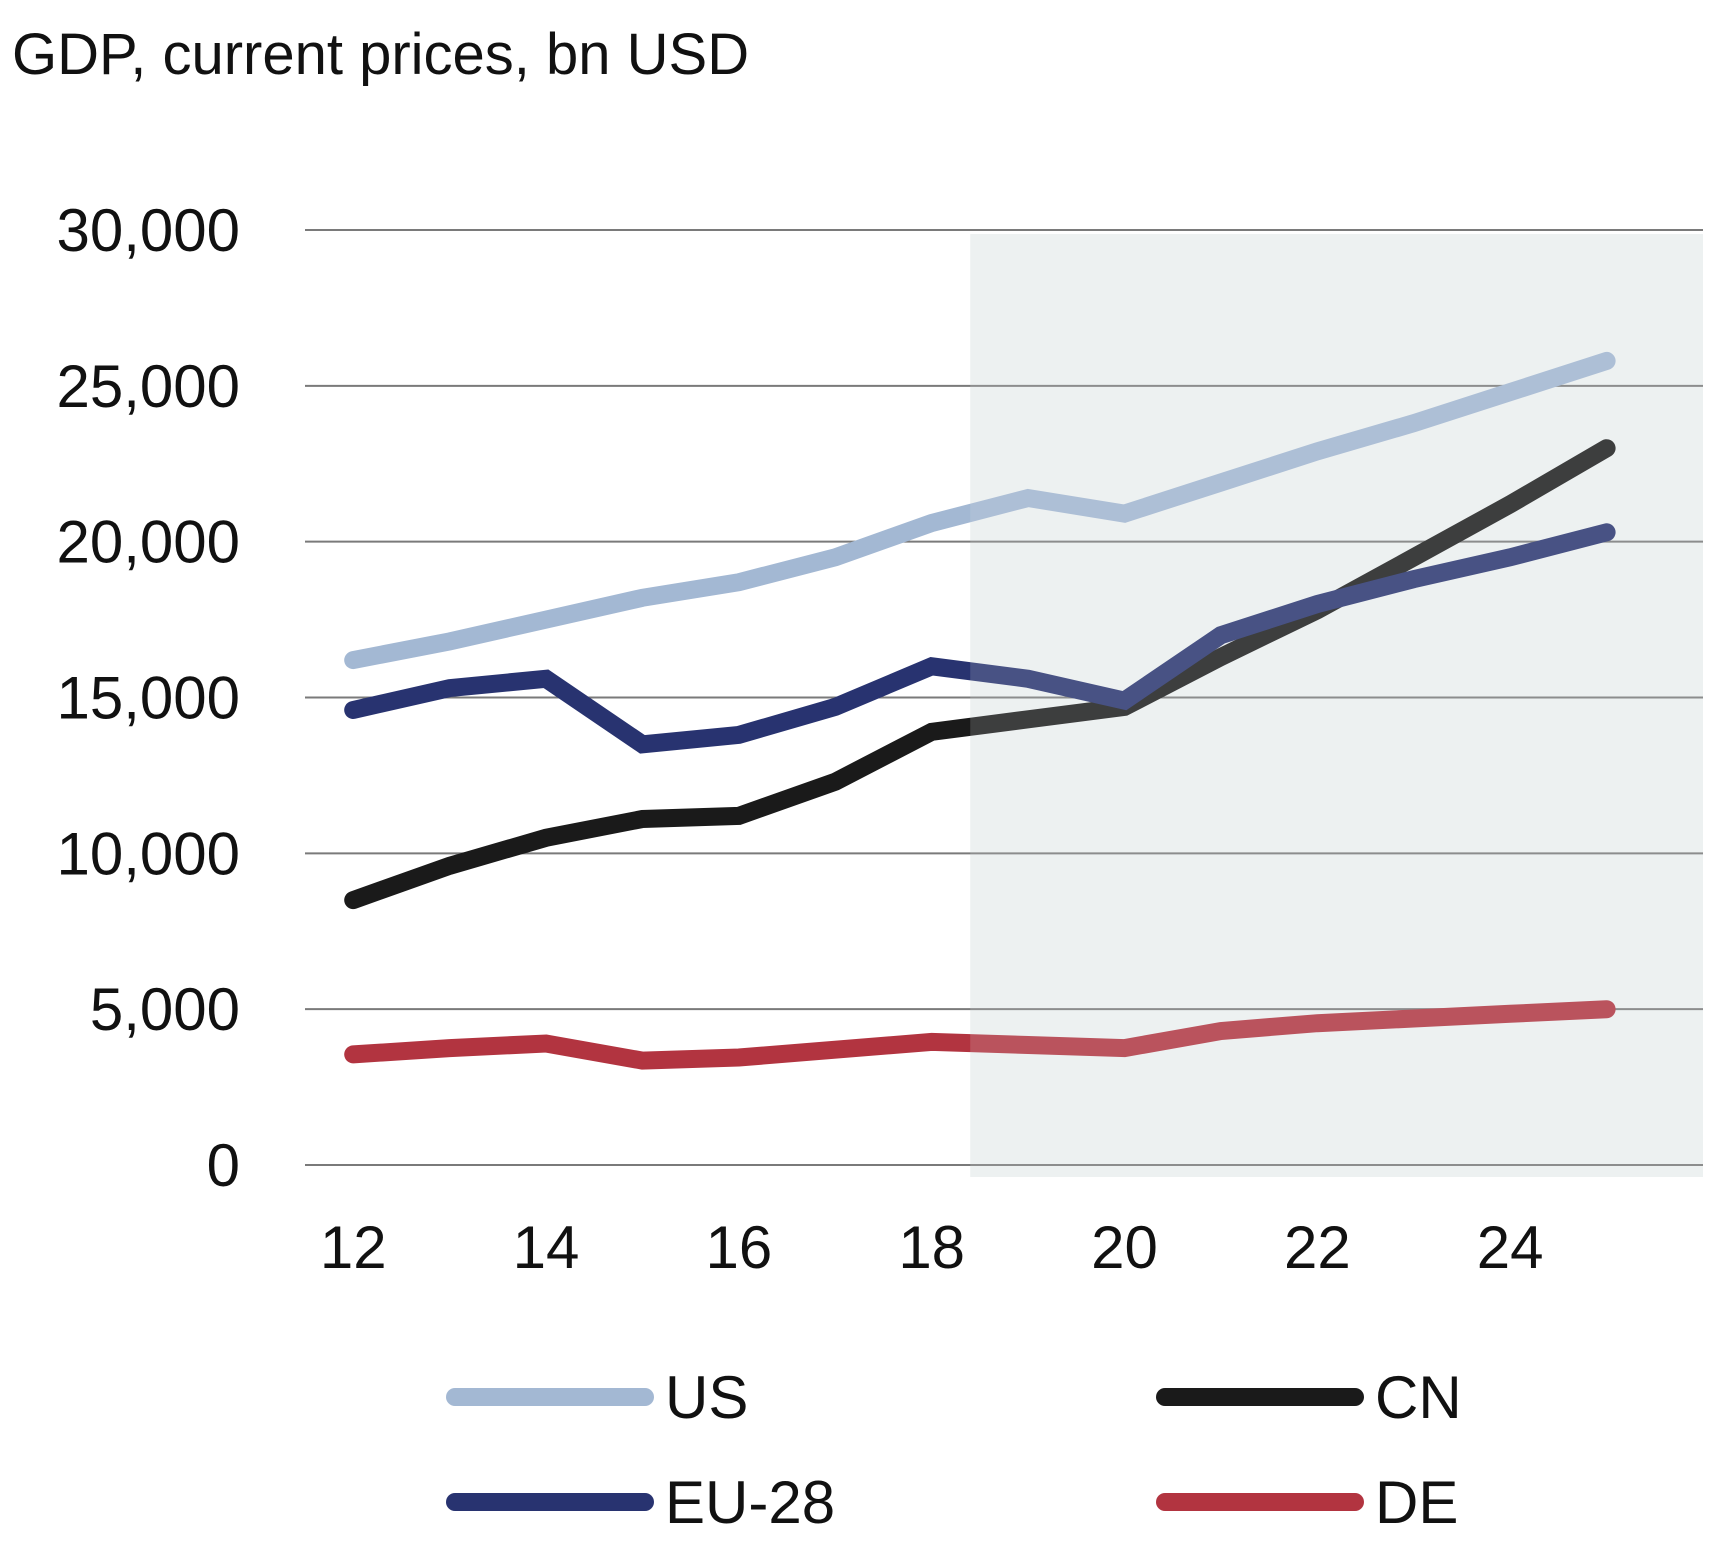  Describe the element at coordinates (706, 1397) in the screenshot. I see `legend-label-us: US` at that location.